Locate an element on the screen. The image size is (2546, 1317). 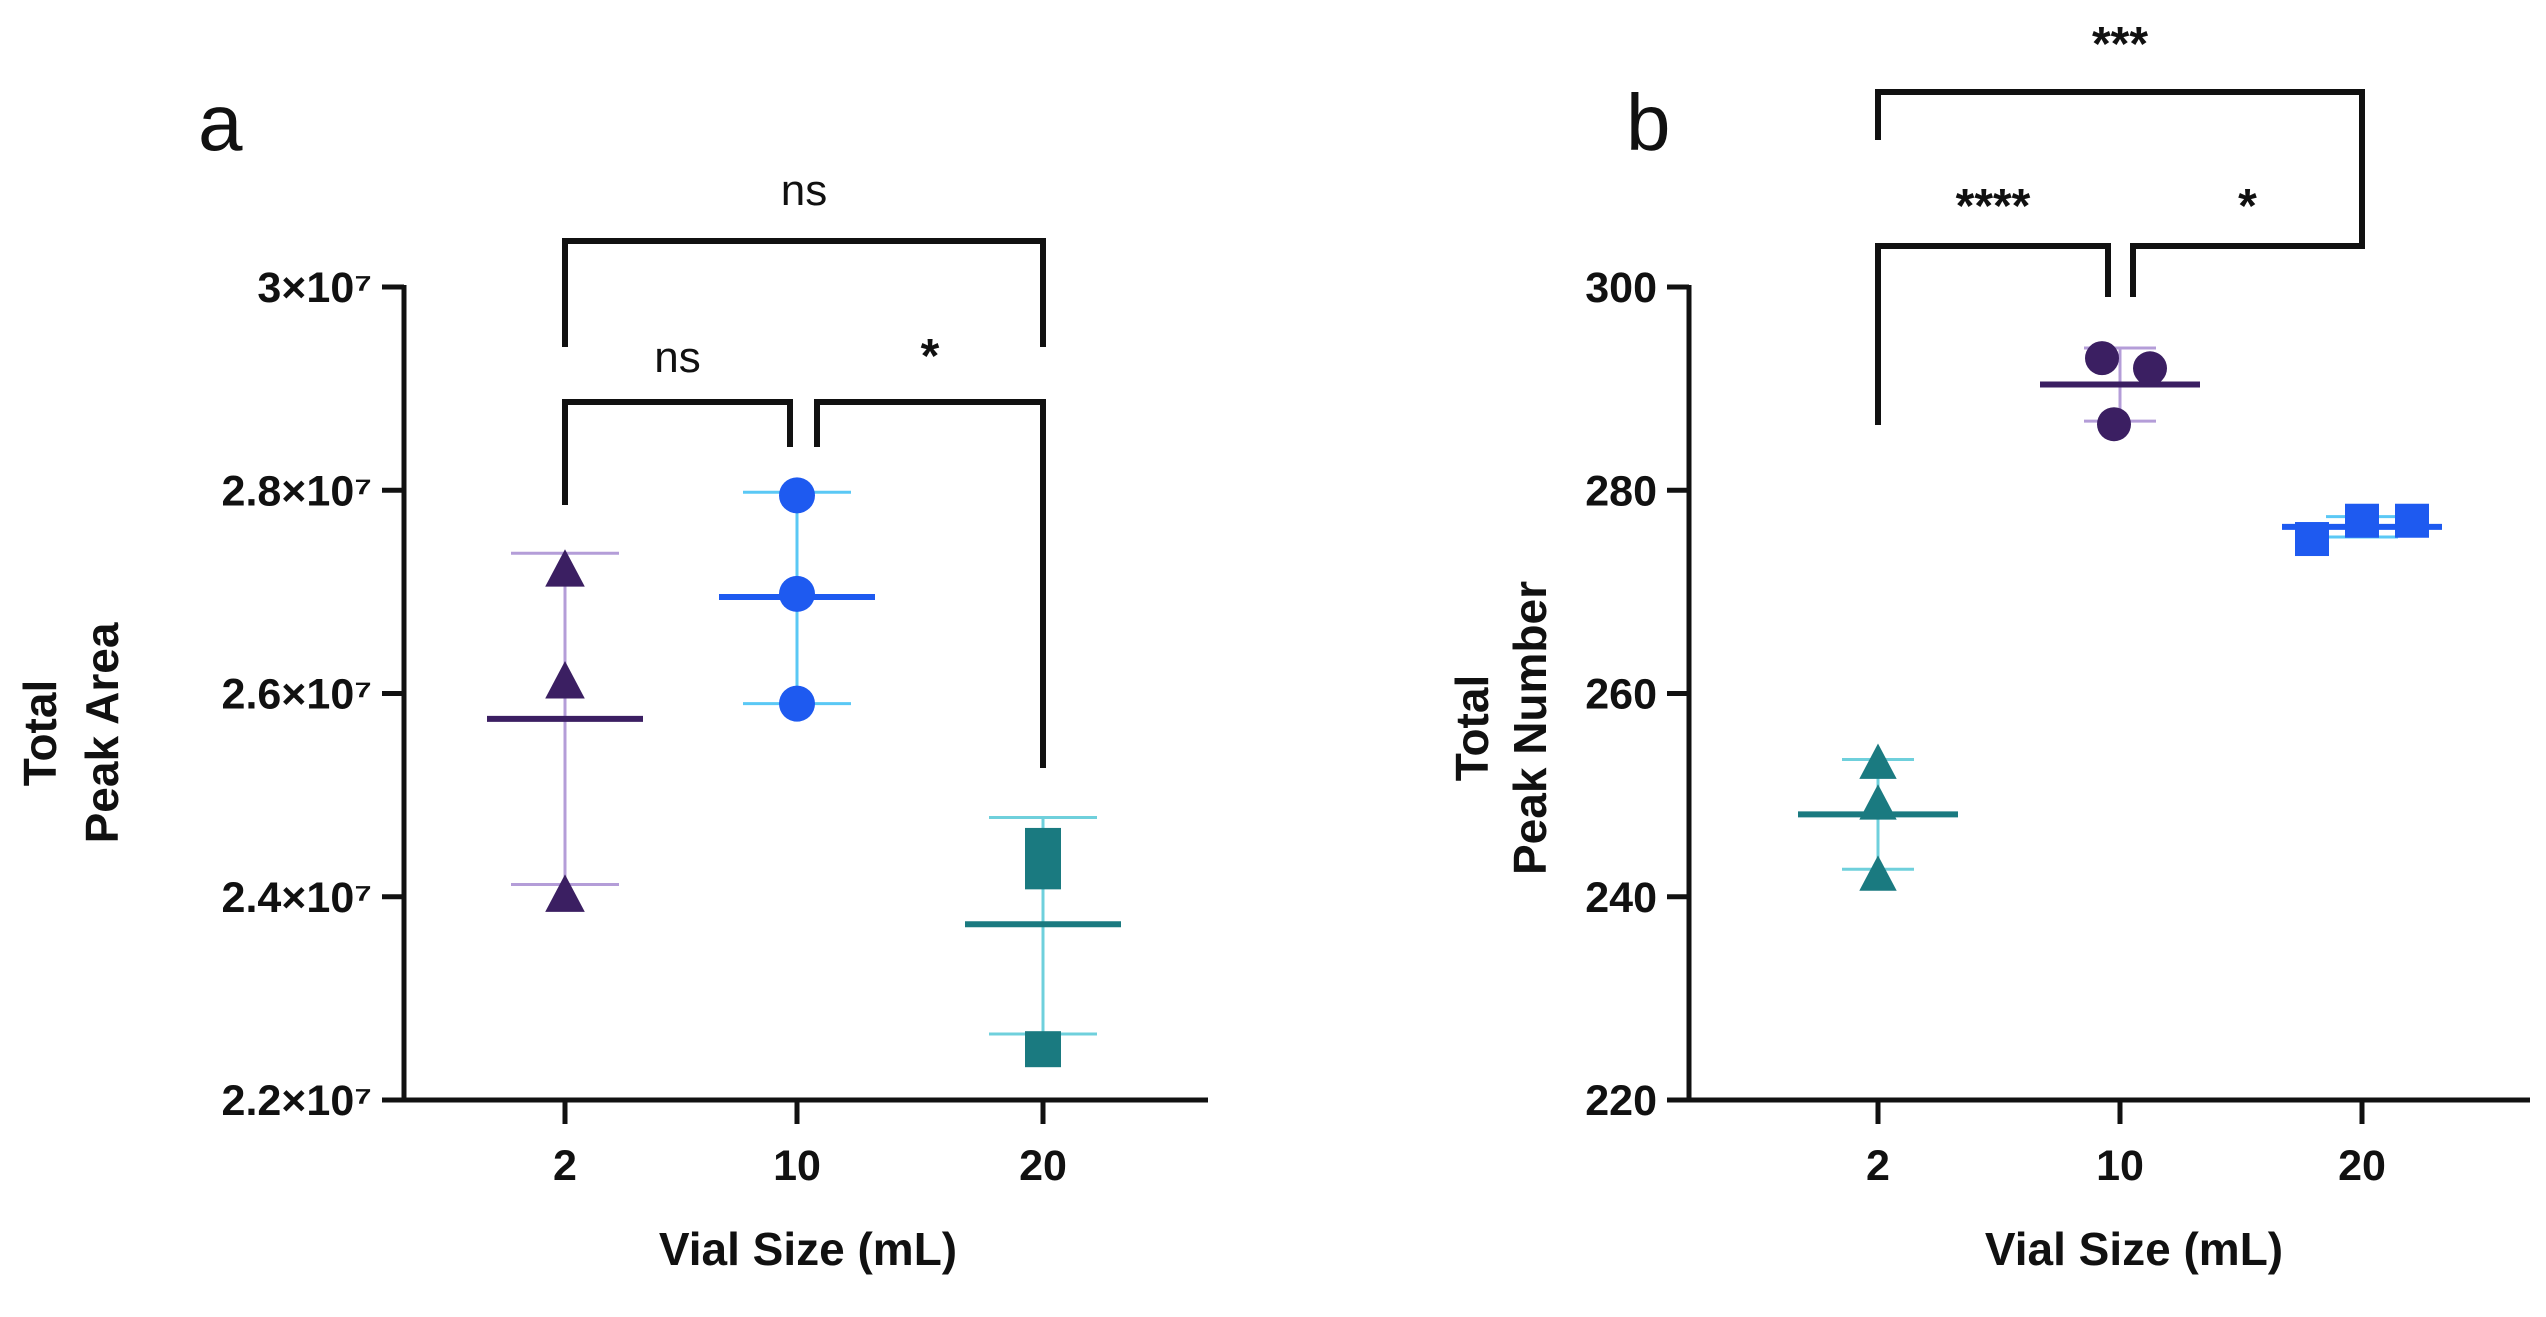
significance-label: **** is located at coordinates (1993, 206).